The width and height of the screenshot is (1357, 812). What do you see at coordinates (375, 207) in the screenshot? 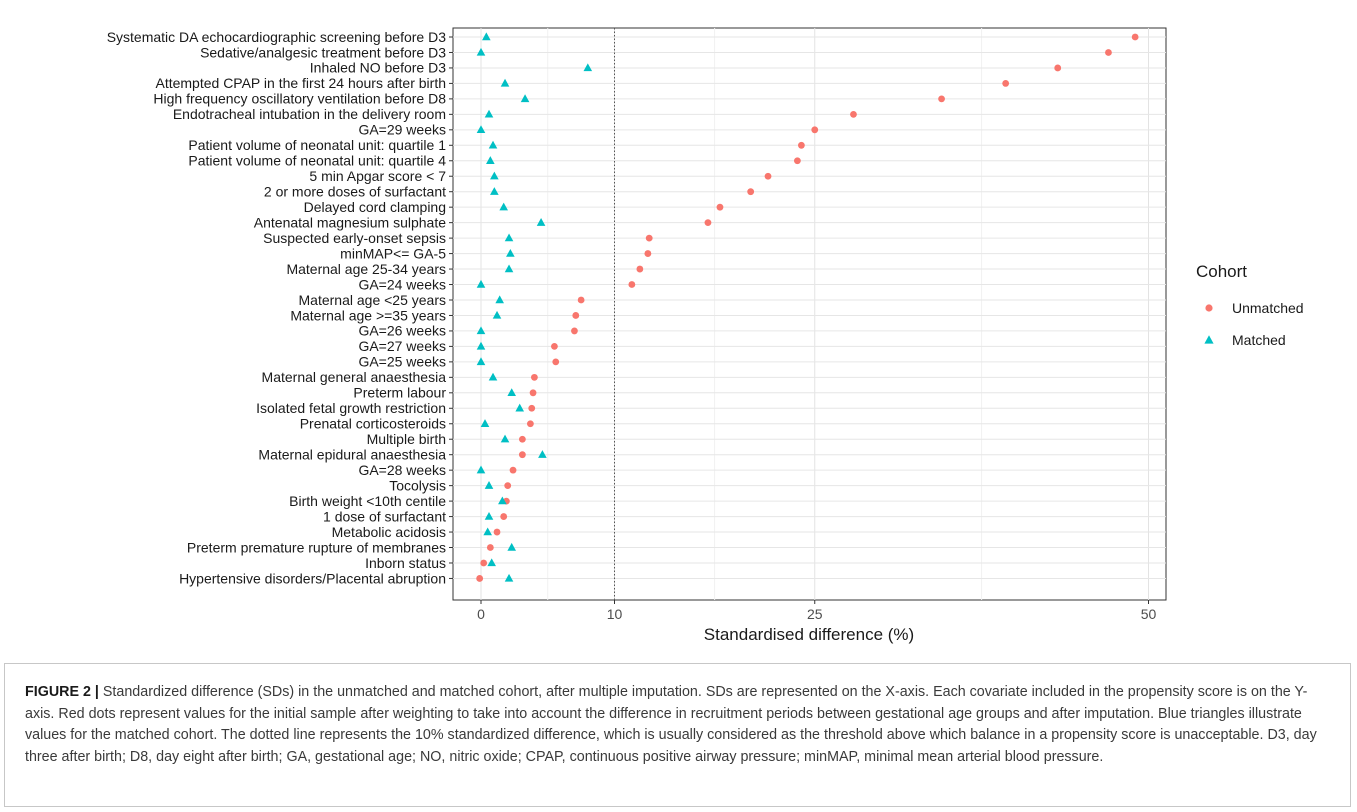
I see `y-tick-label: Delayed cord clamping` at bounding box center [375, 207].